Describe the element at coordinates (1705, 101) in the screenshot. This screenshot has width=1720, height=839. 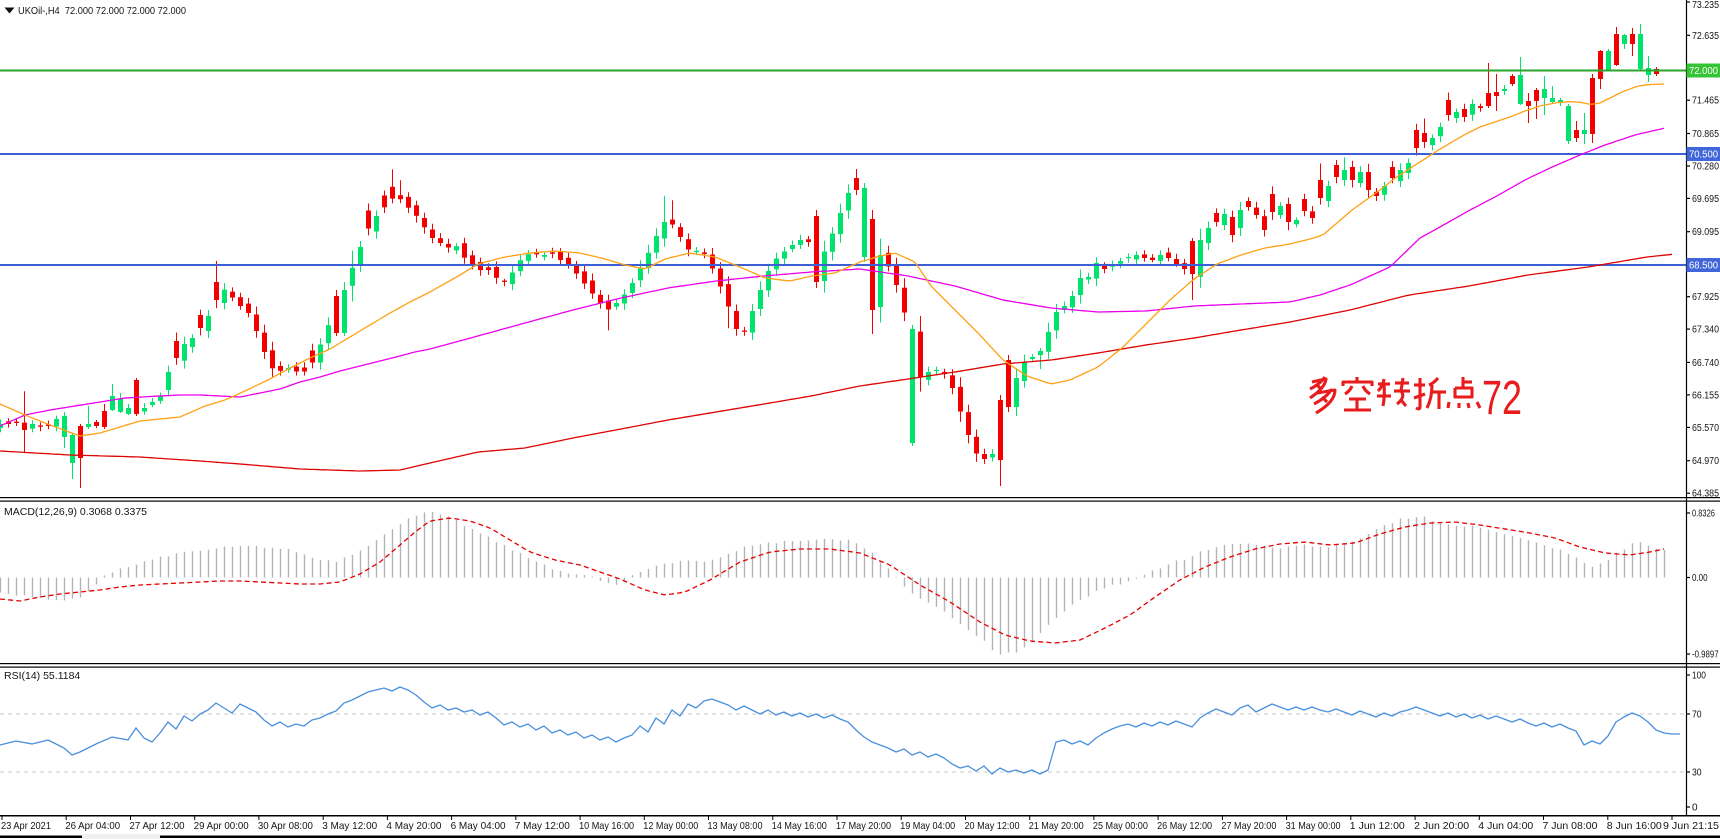
I see `svg-text: 71.465` at that location.